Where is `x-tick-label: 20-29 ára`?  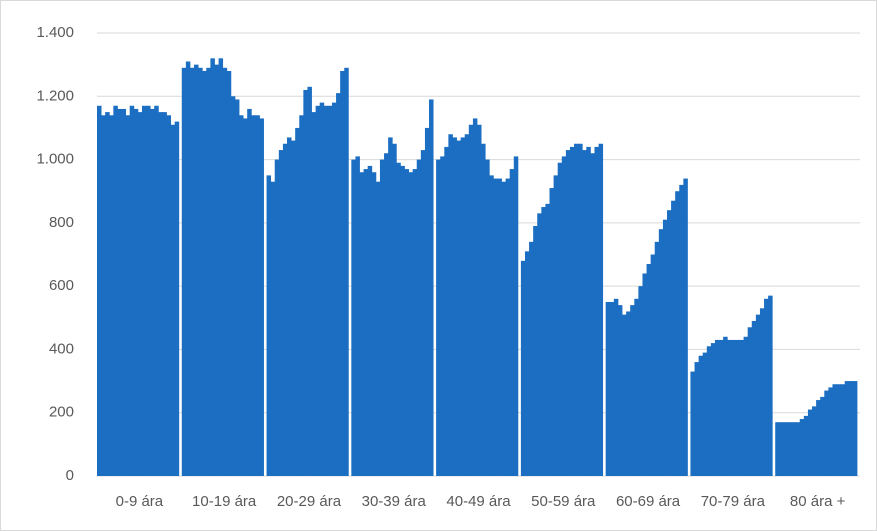 x-tick-label: 20-29 ára is located at coordinates (309, 501).